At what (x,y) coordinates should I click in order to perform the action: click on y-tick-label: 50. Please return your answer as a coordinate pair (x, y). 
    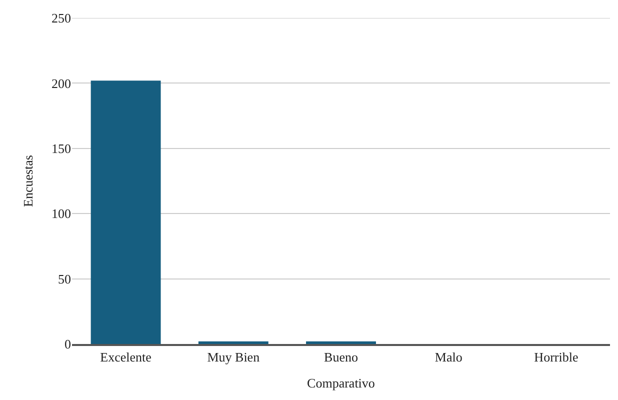
    Looking at the image, I should click on (64, 278).